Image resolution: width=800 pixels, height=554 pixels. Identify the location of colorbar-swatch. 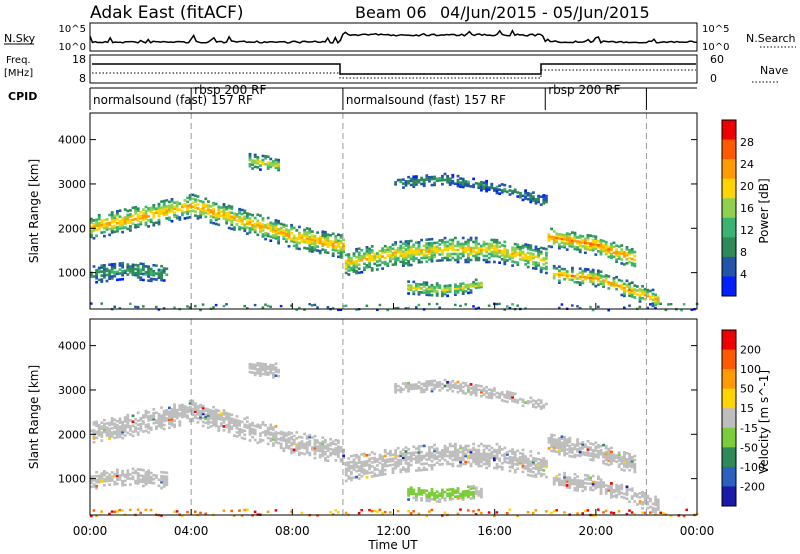
(729, 476).